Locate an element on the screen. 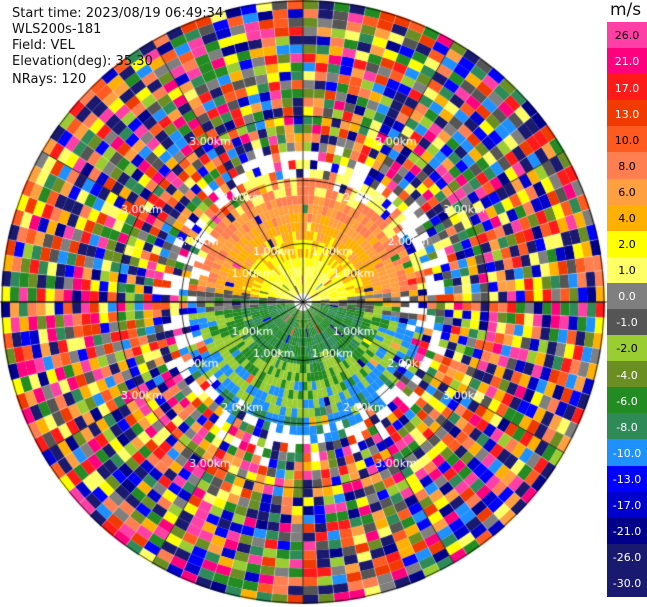 This screenshot has width=647, height=607. colorbar-tick-label: -26.0 is located at coordinates (627, 558).